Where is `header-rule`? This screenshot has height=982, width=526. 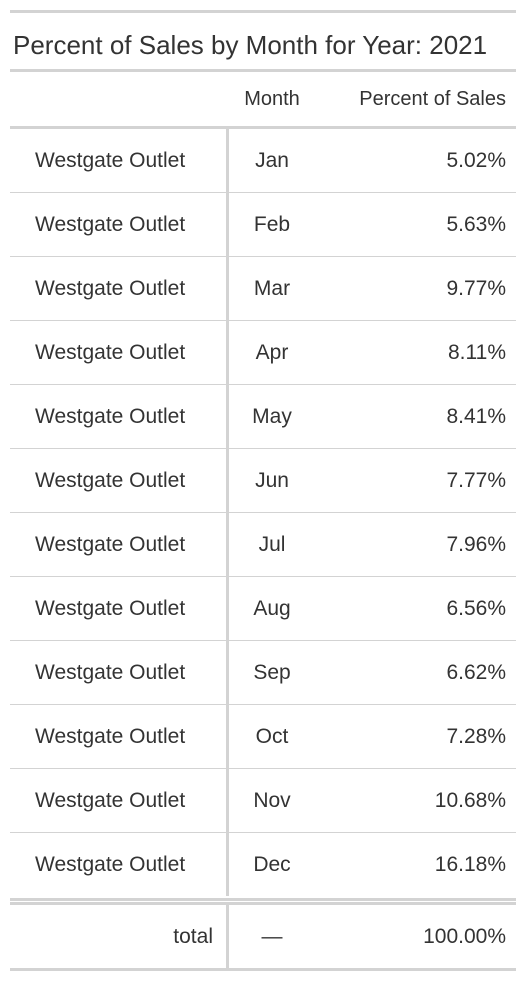 header-rule is located at coordinates (263, 127).